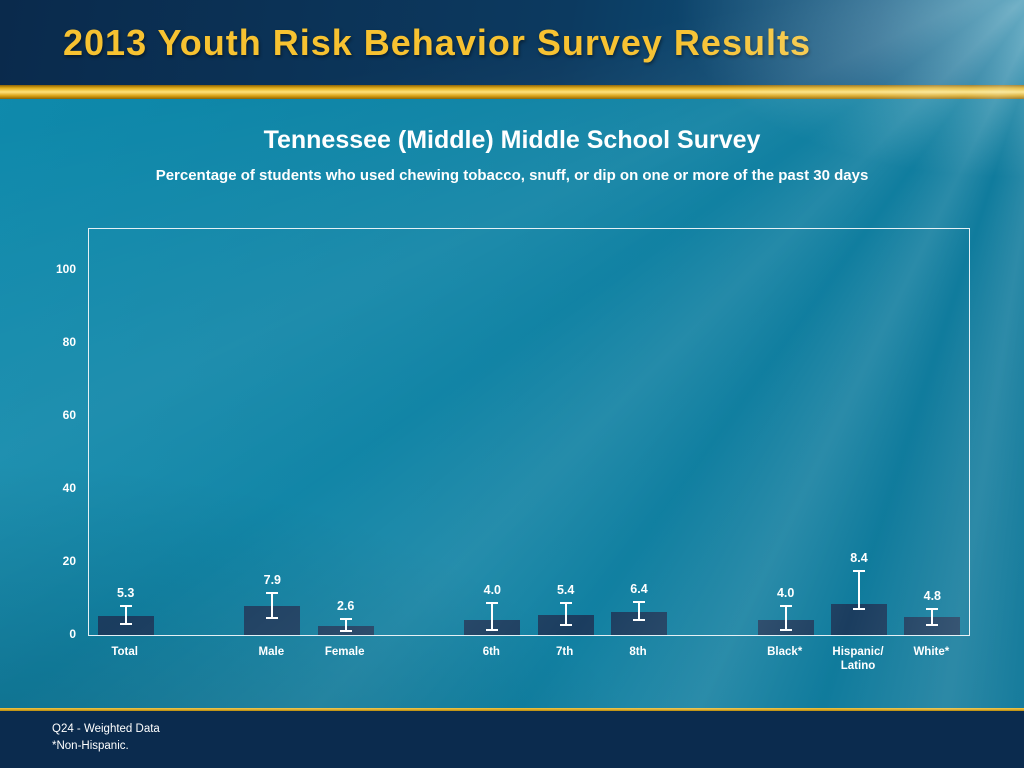 This screenshot has width=1024, height=768. What do you see at coordinates (931, 652) in the screenshot?
I see `x-axis-label: White*` at bounding box center [931, 652].